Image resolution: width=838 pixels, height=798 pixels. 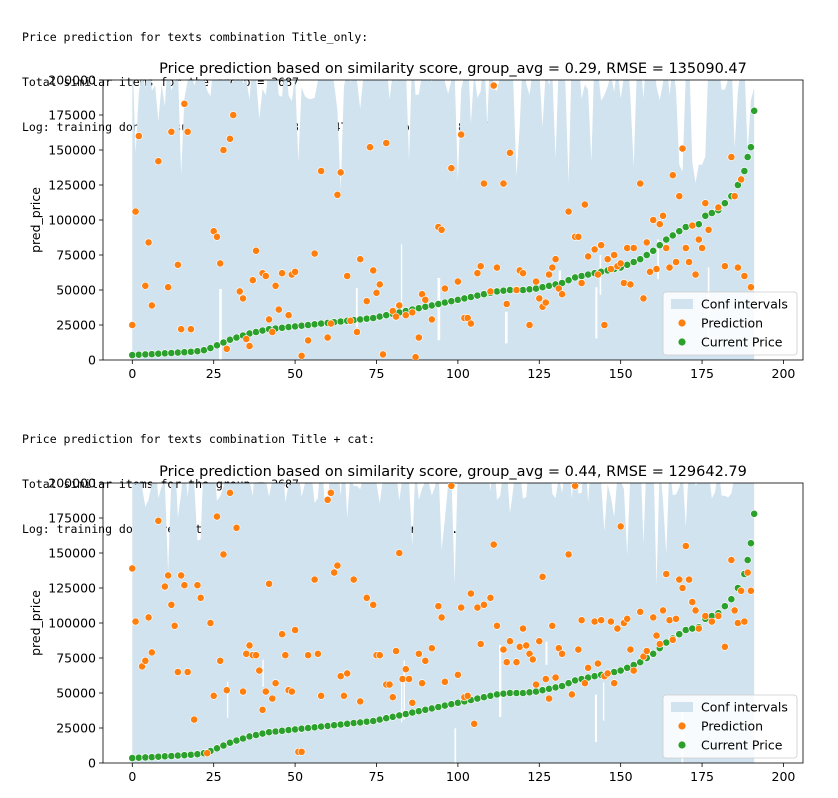 I want to click on x-tick-label: 200, so click(x=784, y=776).